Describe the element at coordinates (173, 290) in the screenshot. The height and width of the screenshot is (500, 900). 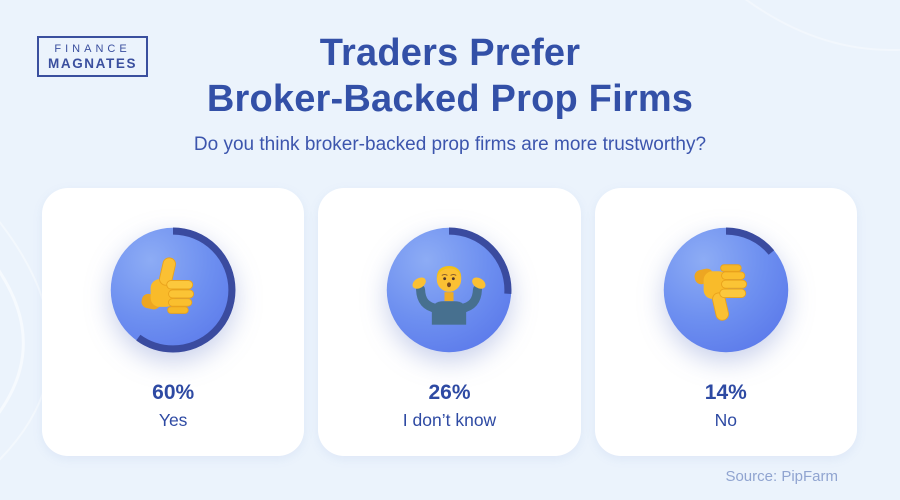
I see `yes-progress-ring` at that location.